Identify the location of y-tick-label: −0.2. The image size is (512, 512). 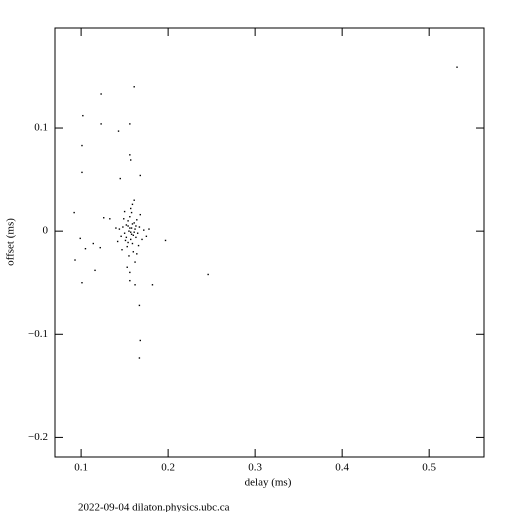
(38, 437).